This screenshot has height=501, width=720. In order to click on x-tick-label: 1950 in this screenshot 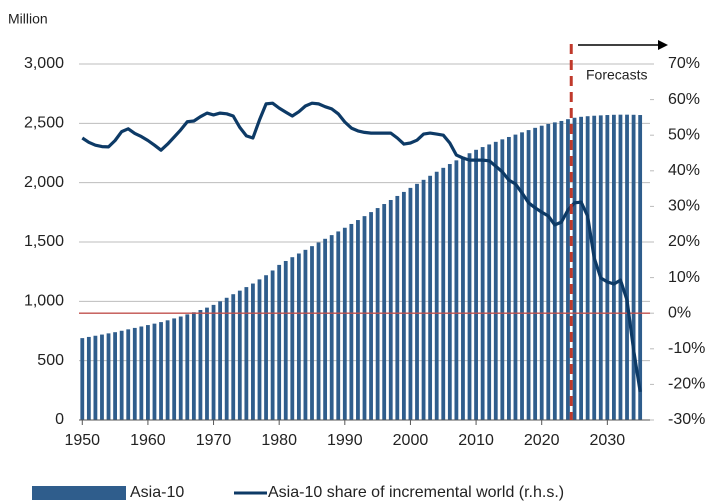, I will do `click(82, 440)`.